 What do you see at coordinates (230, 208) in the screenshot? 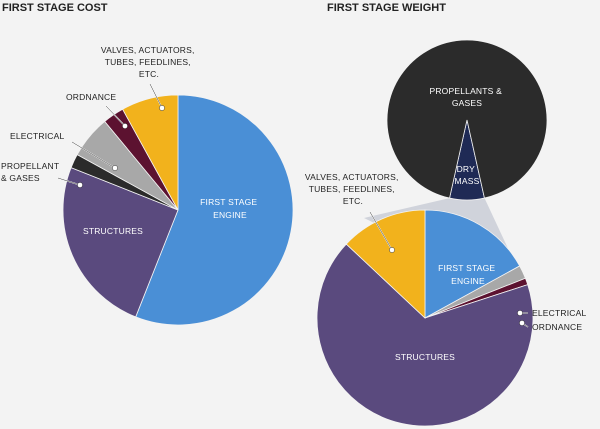
I see `cost-label-engine: FIRST STAGE ENGINE` at bounding box center [230, 208].